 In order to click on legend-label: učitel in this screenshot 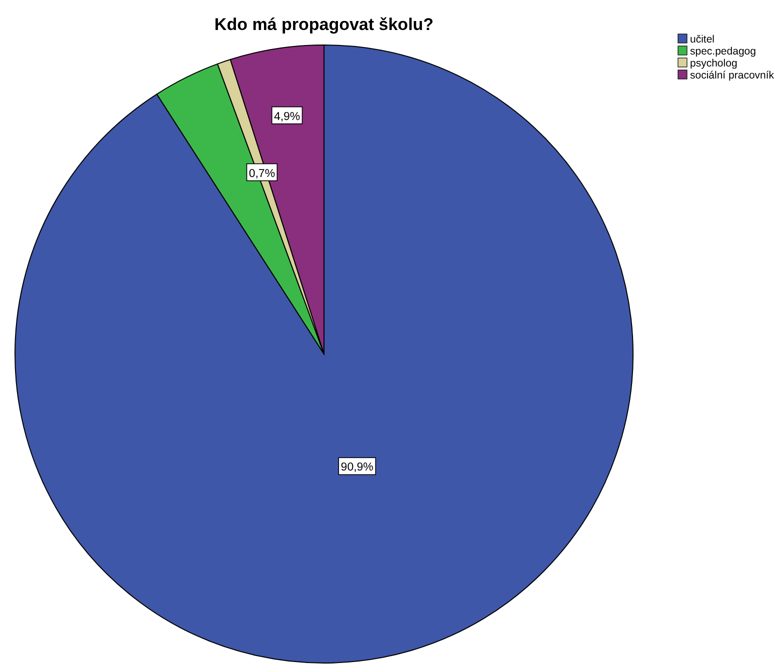, I will do `click(702, 40)`.